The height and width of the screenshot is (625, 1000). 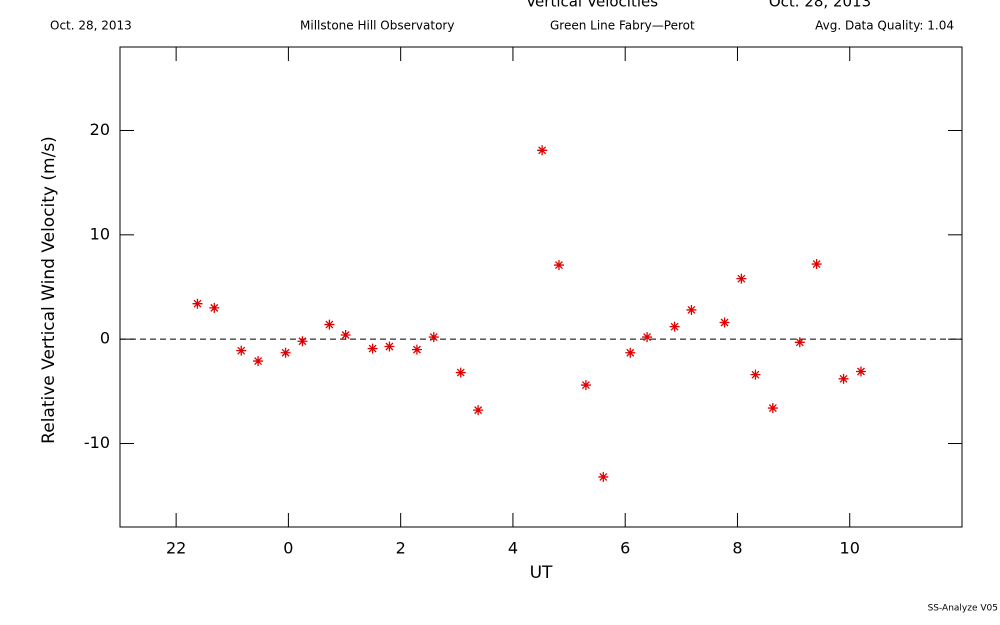 I want to click on y-tick-label: -10, so click(x=97, y=442).